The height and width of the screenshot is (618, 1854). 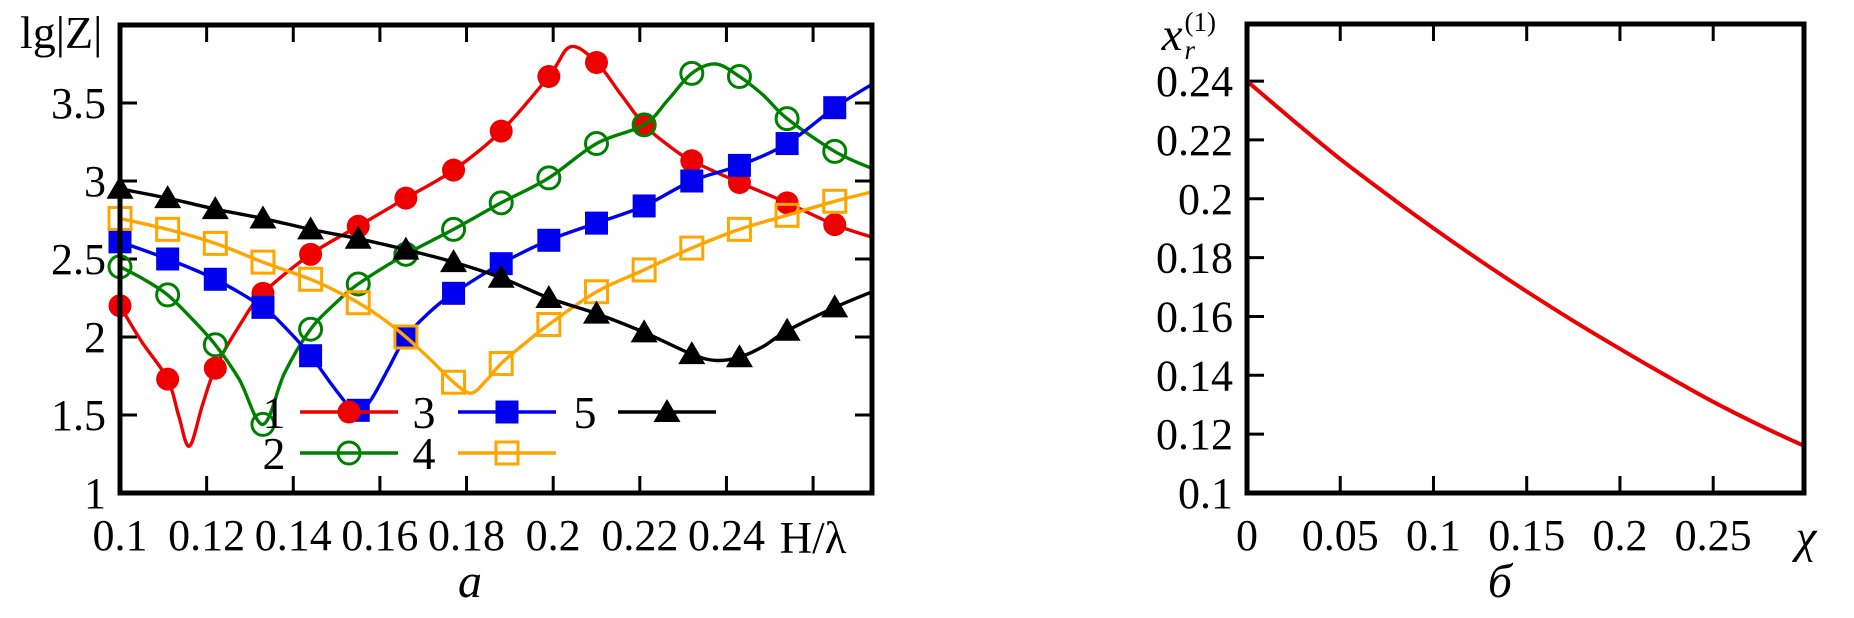 I want to click on x-tick-label: 0.22, so click(x=639, y=535).